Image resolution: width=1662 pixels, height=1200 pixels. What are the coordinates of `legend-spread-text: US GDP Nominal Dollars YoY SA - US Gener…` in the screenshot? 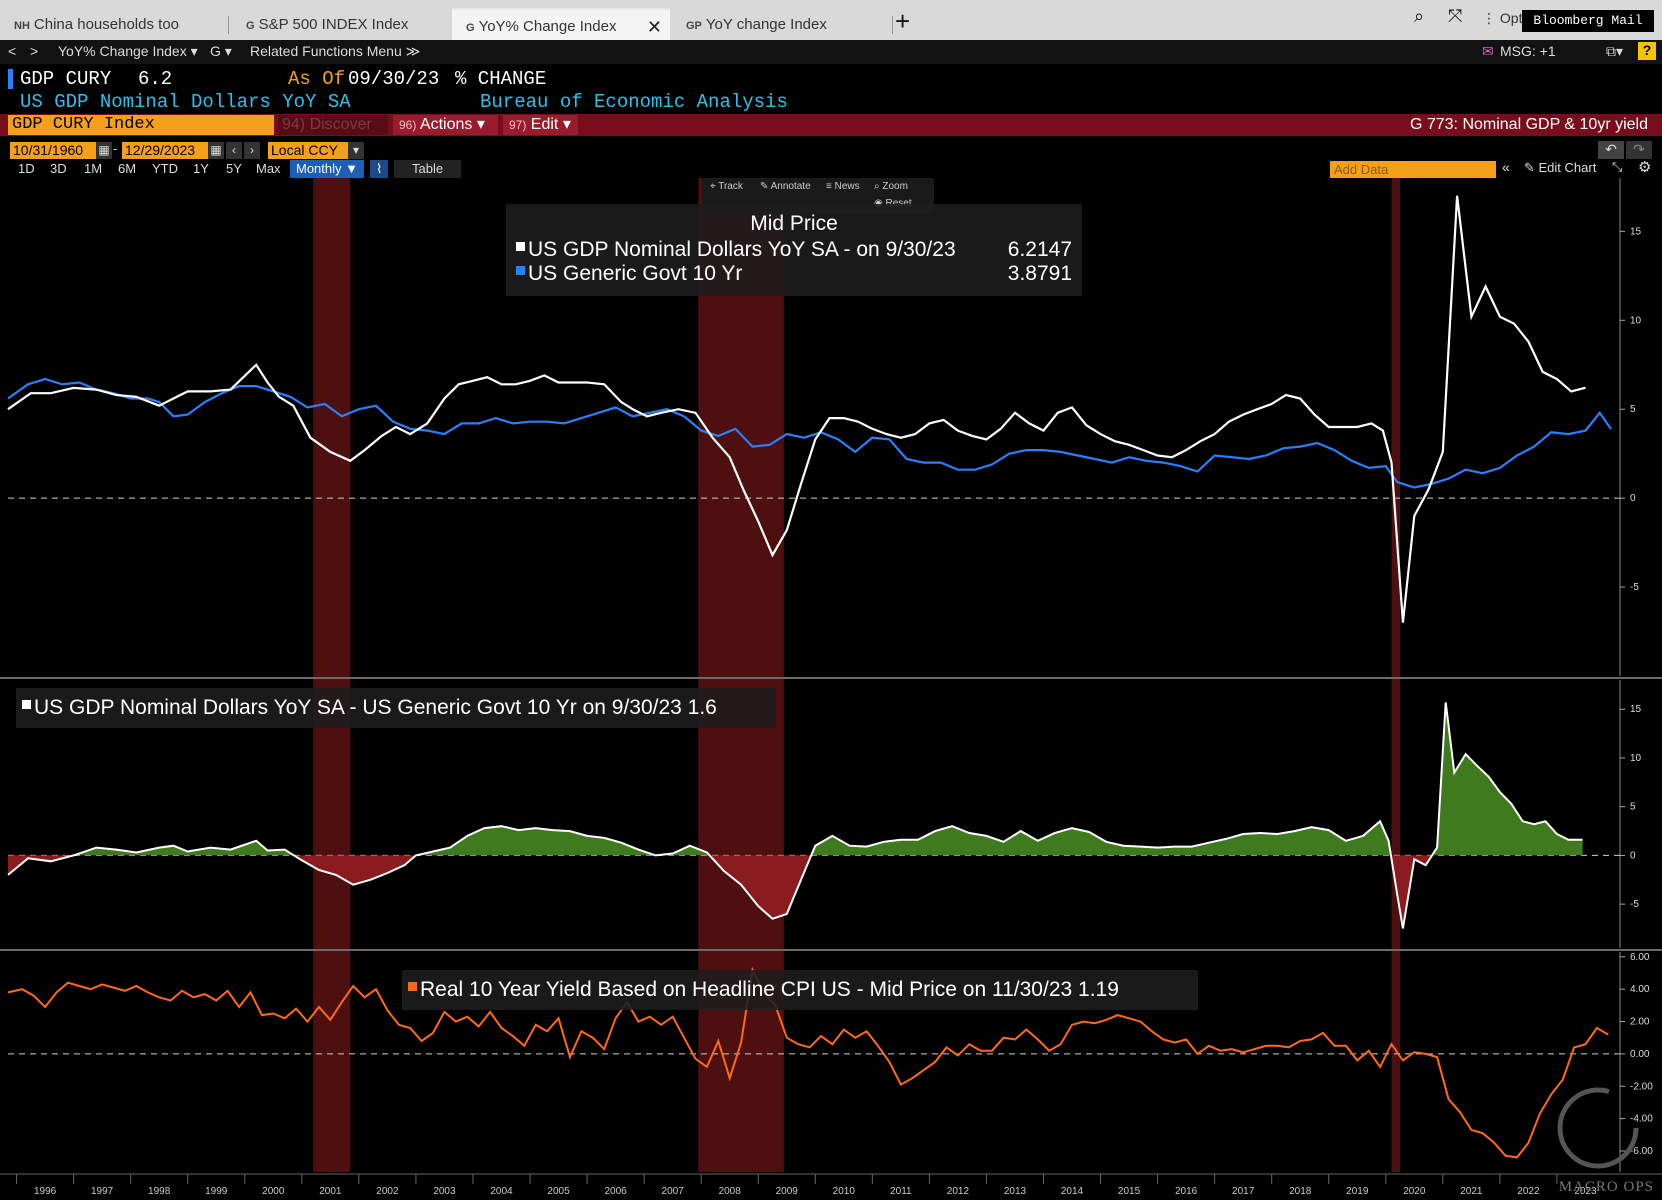 It's located at (375, 707).